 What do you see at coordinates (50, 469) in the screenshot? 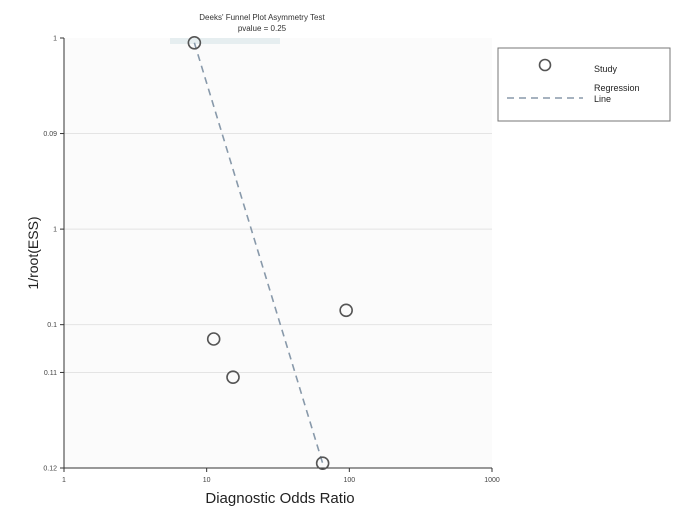
I see `y-tick-label: 0.12` at bounding box center [50, 469].